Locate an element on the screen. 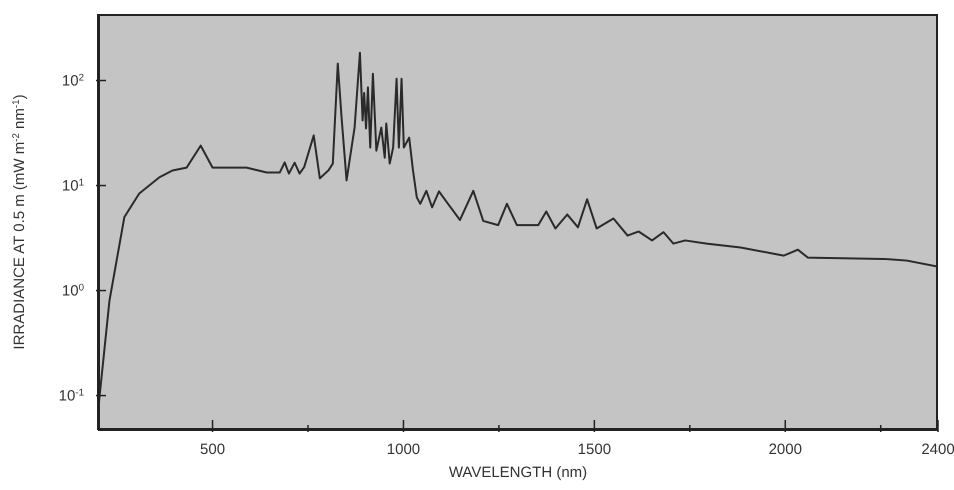  y-tick-label: 10$^{2}$ is located at coordinates (73, 81).